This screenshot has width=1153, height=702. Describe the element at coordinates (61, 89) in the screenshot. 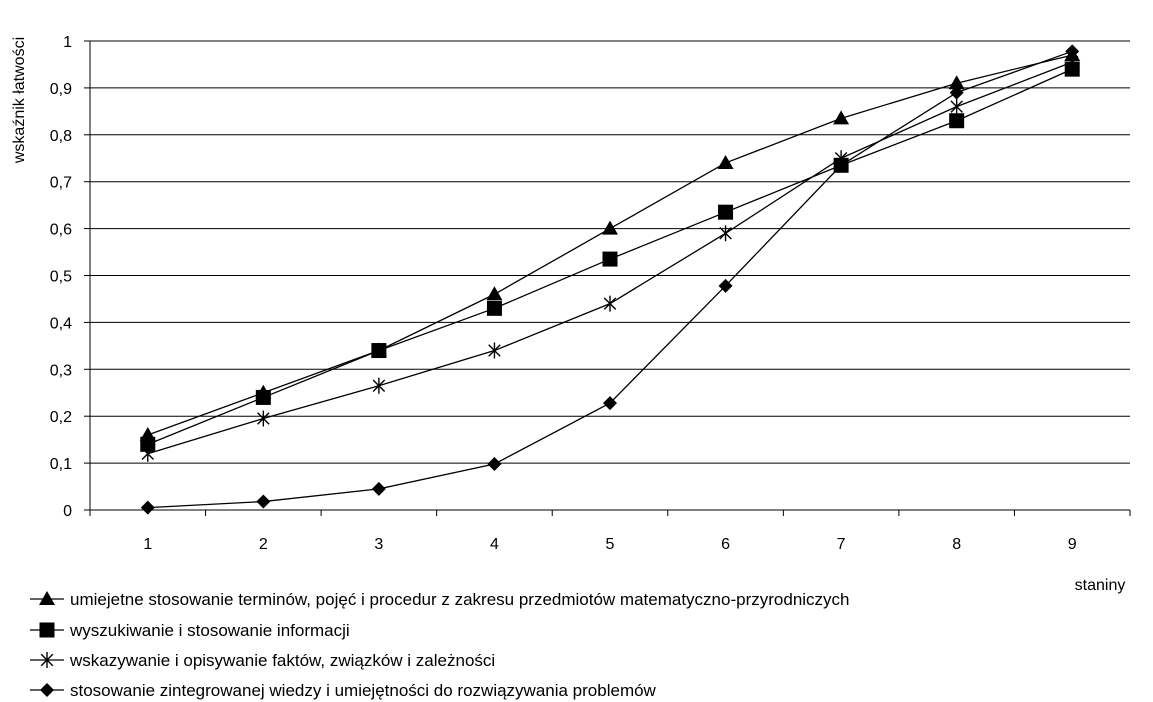

I see `y-tick-label: 0,9` at that location.